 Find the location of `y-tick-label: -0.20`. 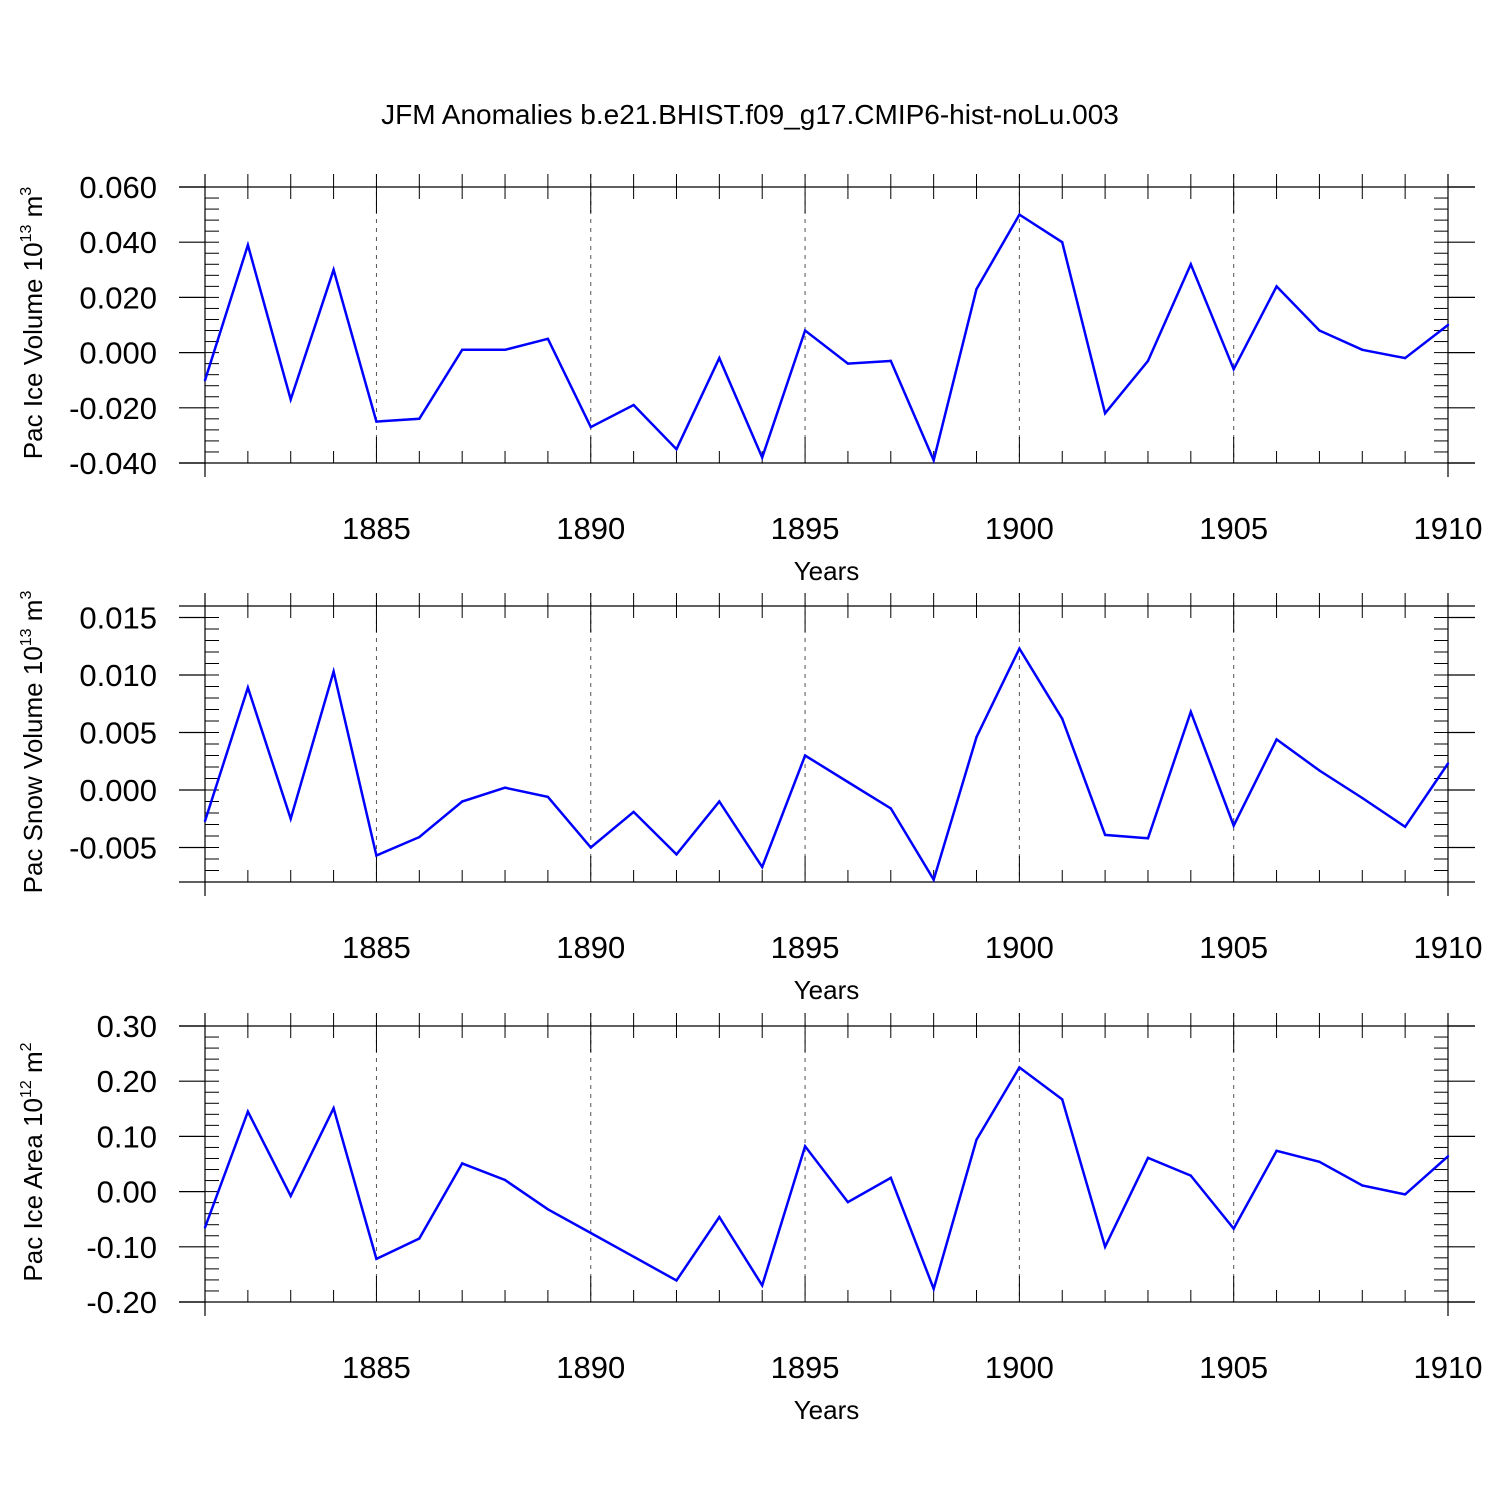

y-tick-label: -0.20 is located at coordinates (121, 1302).